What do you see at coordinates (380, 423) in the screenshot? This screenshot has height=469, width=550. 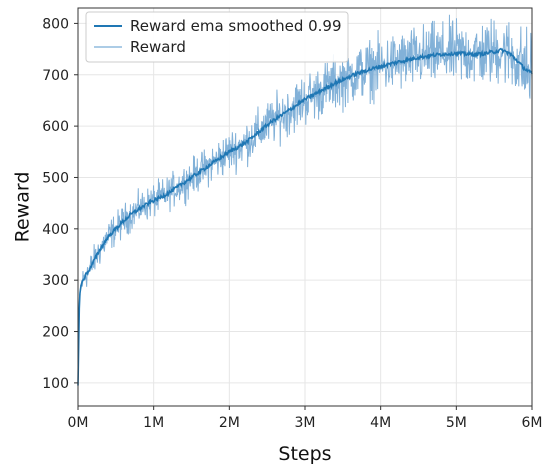 I see `x-tick-label: 4M` at bounding box center [380, 423].